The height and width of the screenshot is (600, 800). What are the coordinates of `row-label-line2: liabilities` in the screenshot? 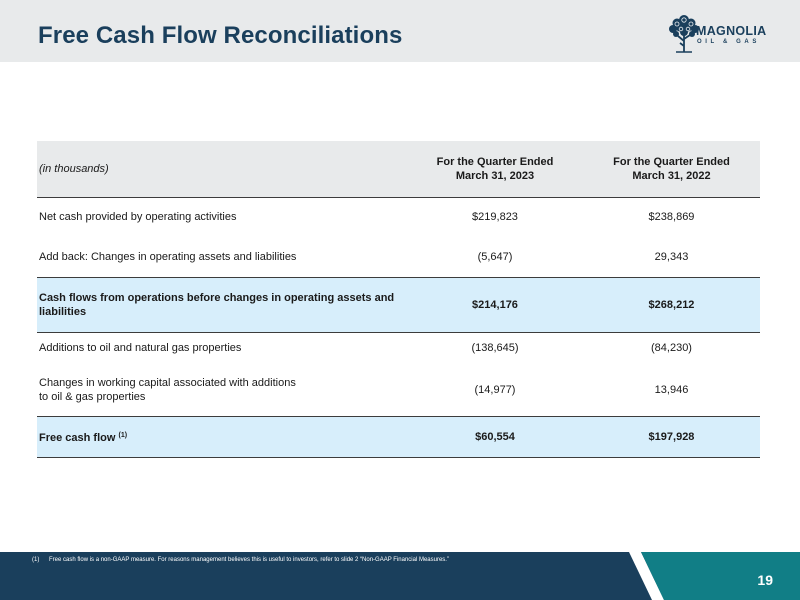 It's located at (63, 311).